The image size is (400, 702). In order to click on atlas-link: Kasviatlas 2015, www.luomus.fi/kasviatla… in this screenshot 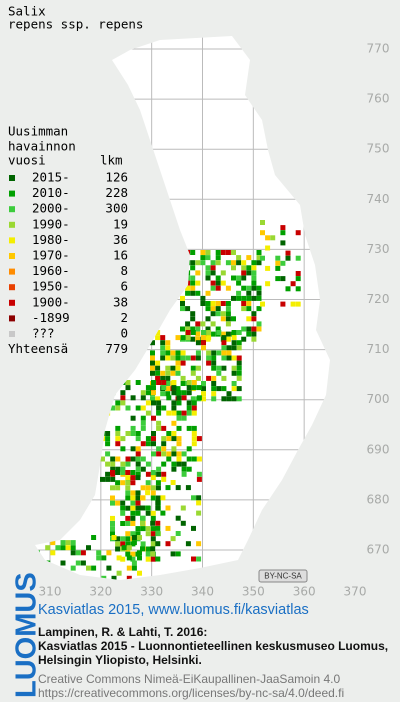, I will do `click(173, 610)`.